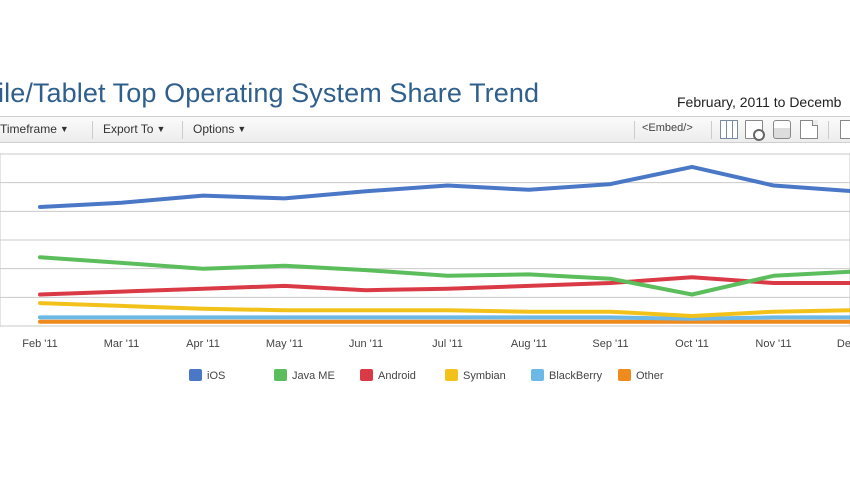 Image resolution: width=850 pixels, height=478 pixels. I want to click on legend-item-java-me: Java ME, so click(304, 375).